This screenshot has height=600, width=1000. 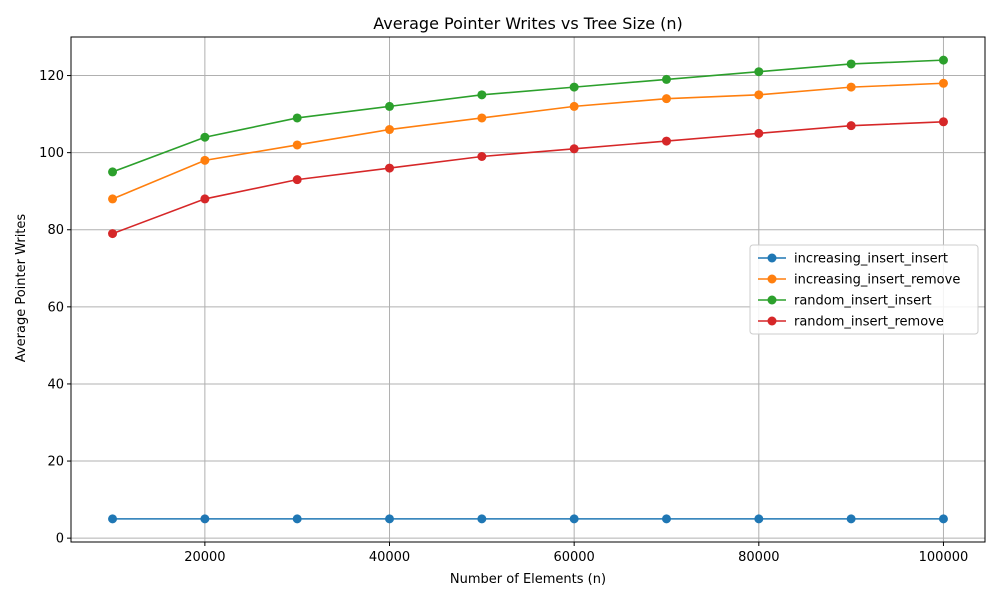 I want to click on legend-label: increasing_insert_insert, so click(x=871, y=259).